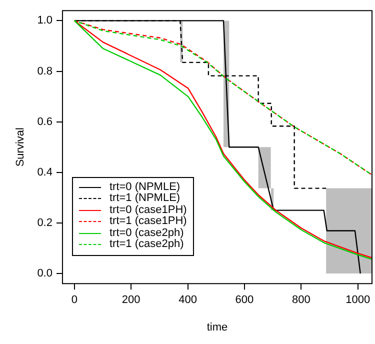 The image size is (375, 344). Describe the element at coordinates (44, 122) in the screenshot. I see `y-tick-label: 0.6` at that location.